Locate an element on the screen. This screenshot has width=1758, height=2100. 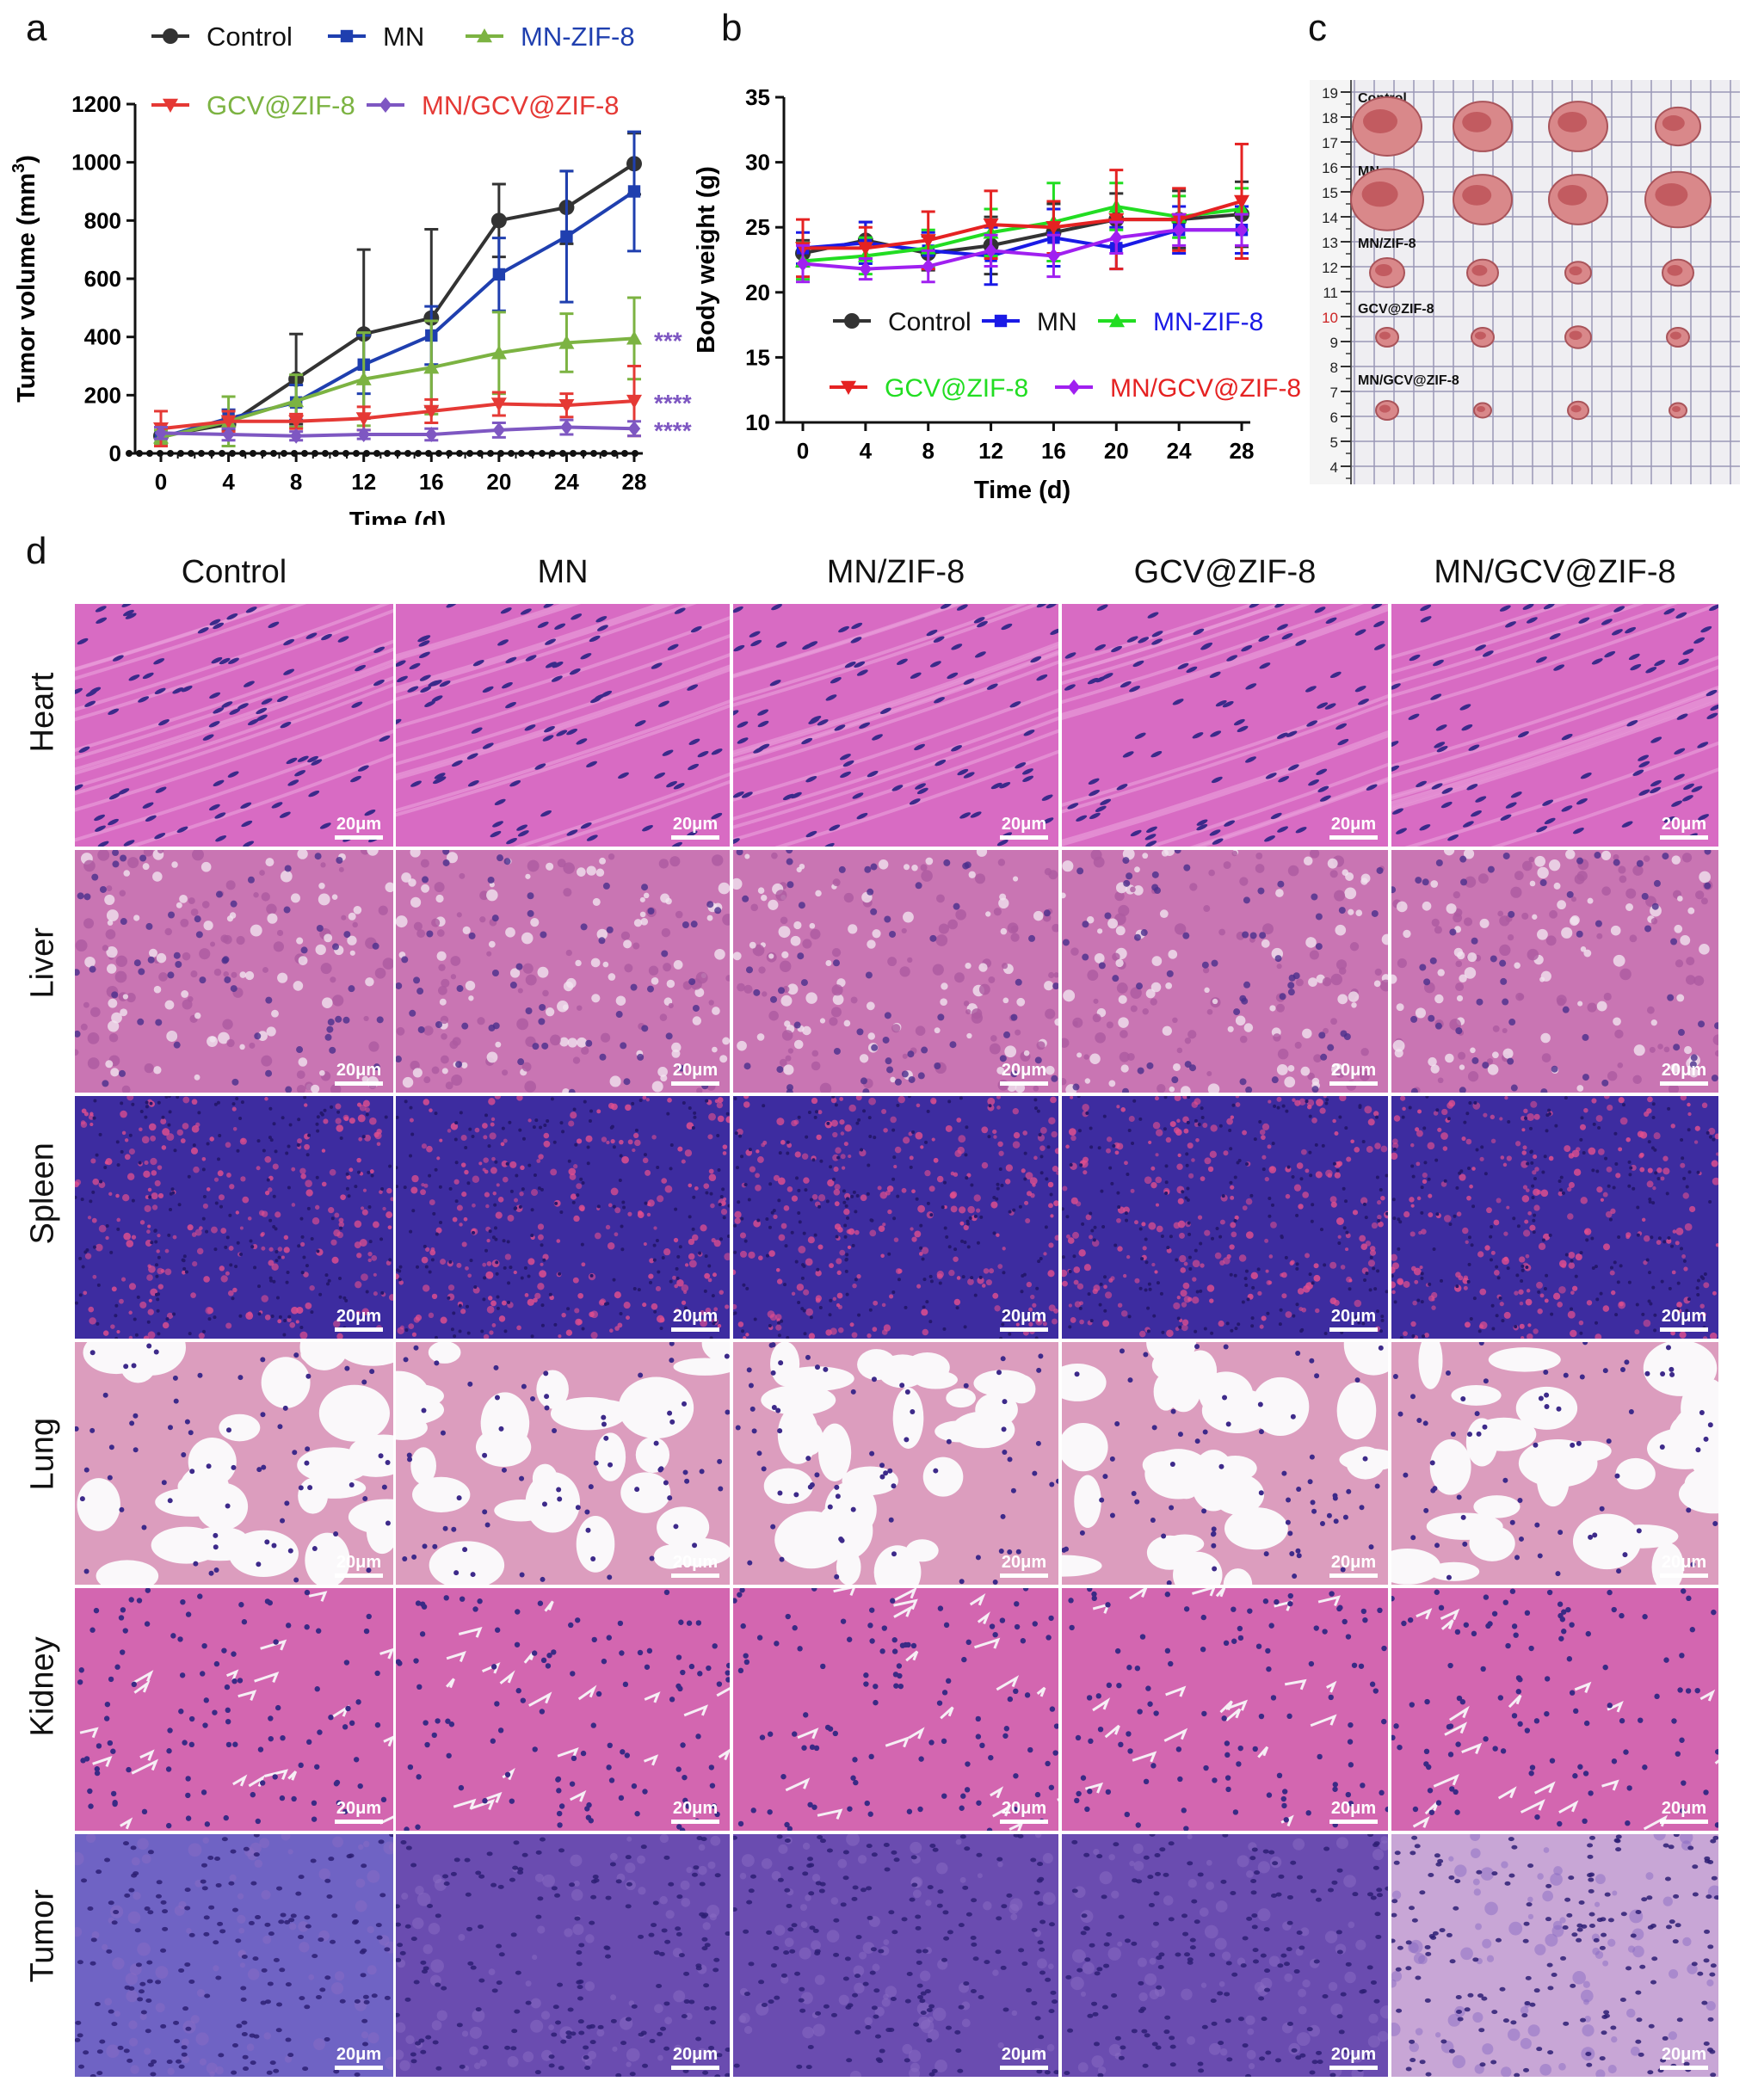
series-line is located at coordinates (1022, 249).